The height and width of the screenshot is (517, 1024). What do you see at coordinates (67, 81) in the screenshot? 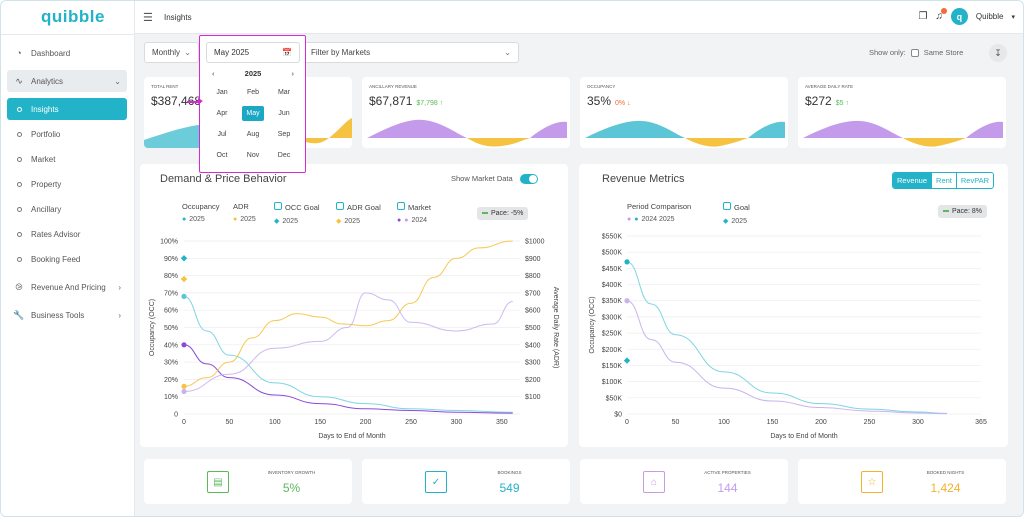
I see `sidebar-item-analytics: ∿ Analytics ⌄` at bounding box center [67, 81].